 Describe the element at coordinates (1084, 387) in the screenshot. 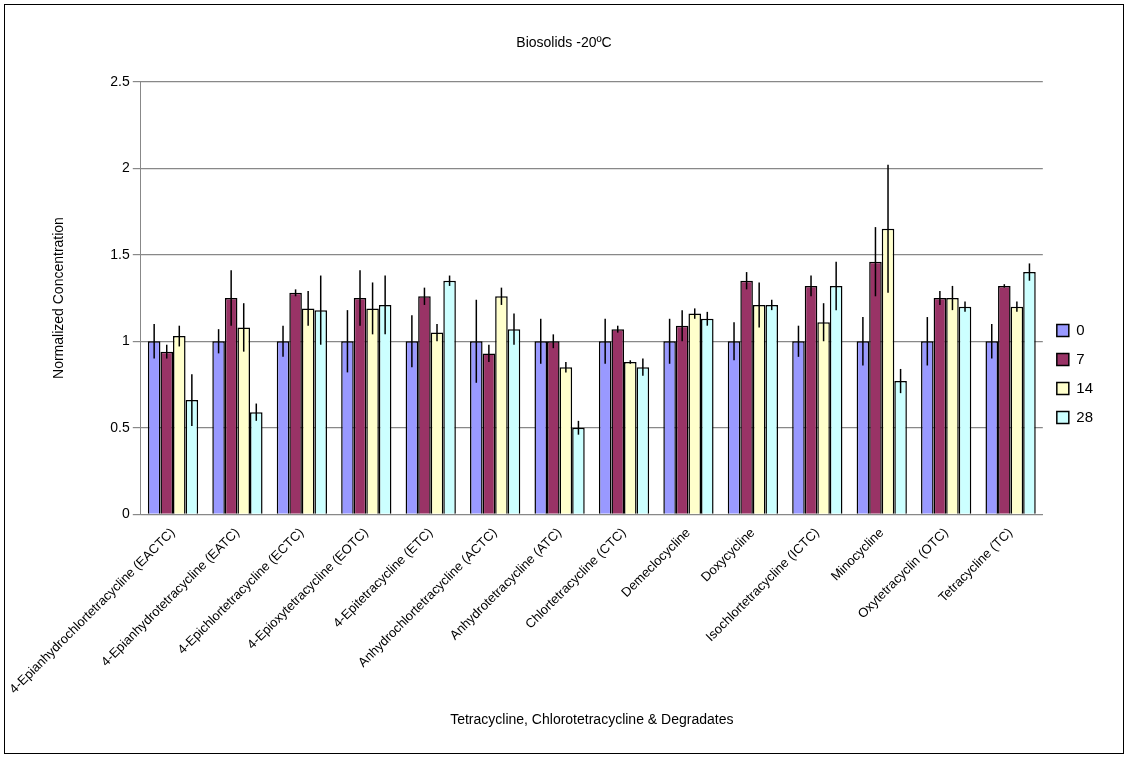

I see `legend-label: 14` at that location.